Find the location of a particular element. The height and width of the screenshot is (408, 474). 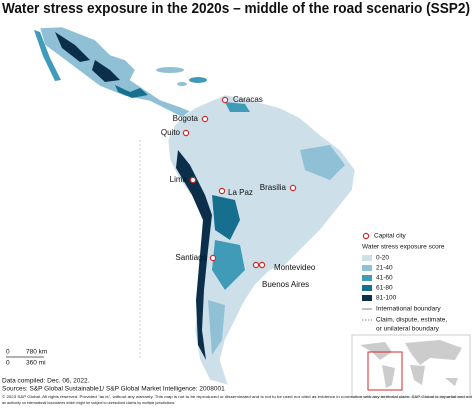

legend-label: 81-100 is located at coordinates (386, 298).